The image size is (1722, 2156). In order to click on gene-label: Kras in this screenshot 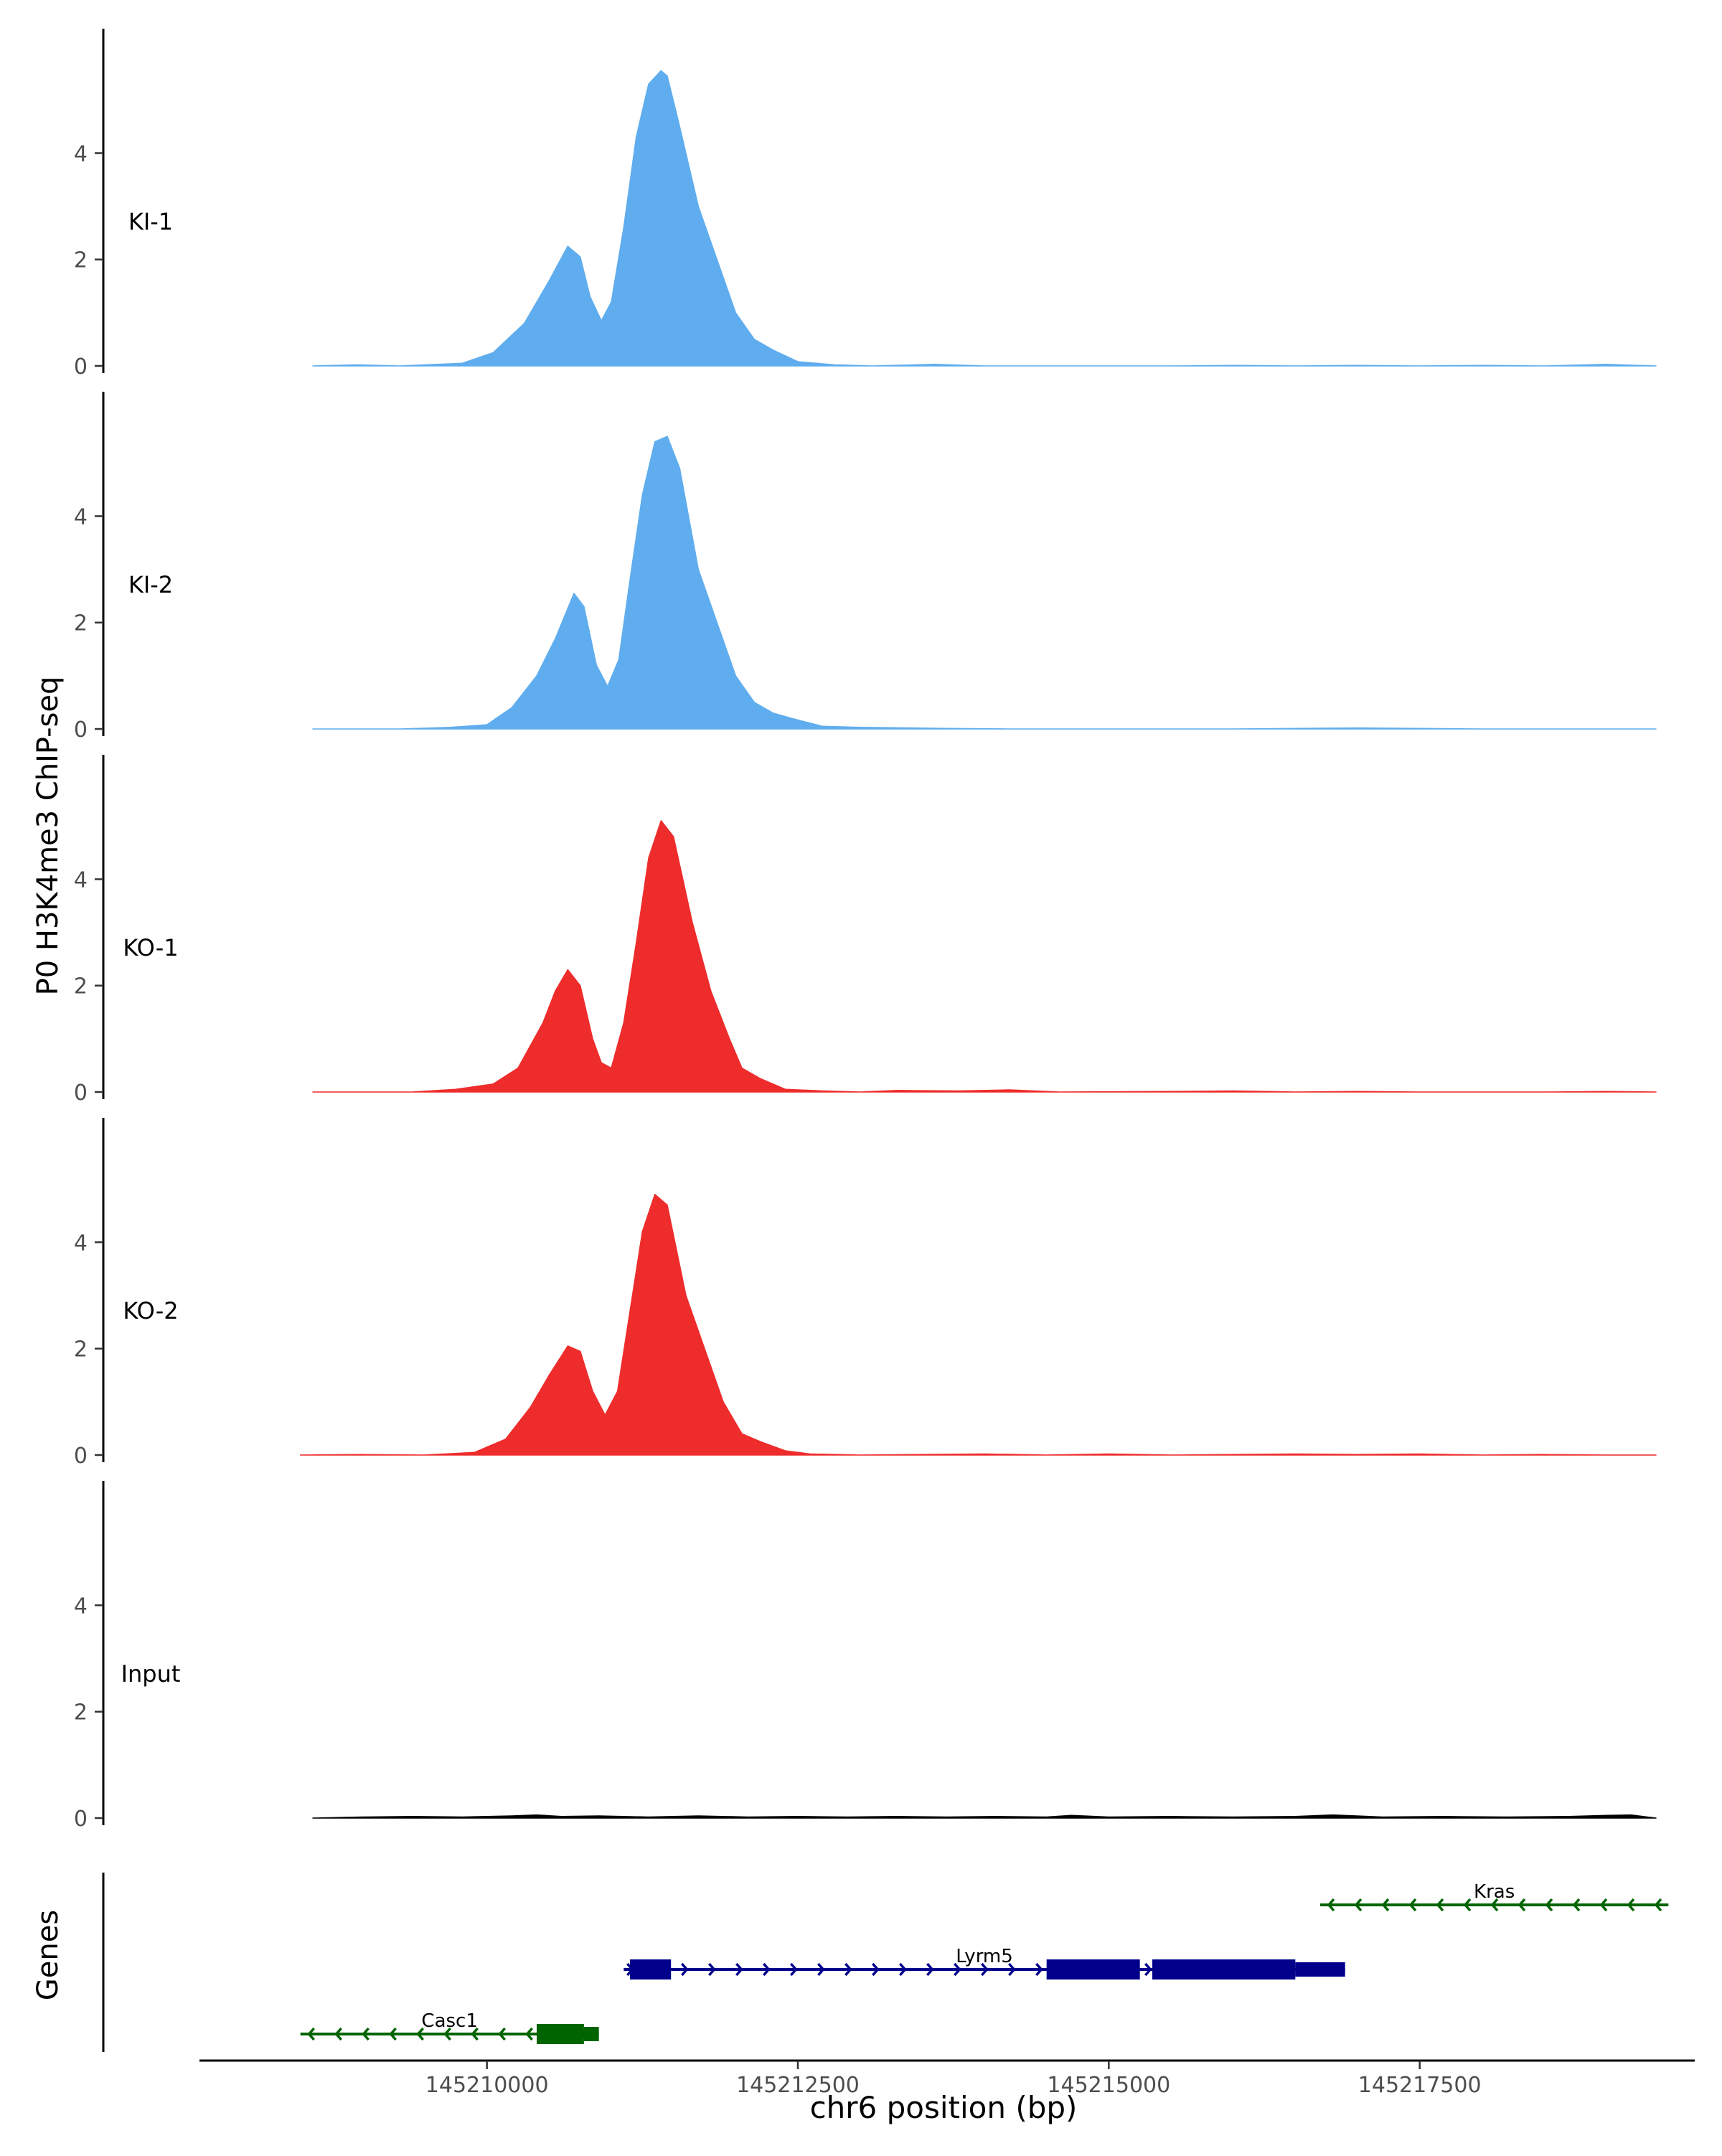, I will do `click(1494, 1892)`.